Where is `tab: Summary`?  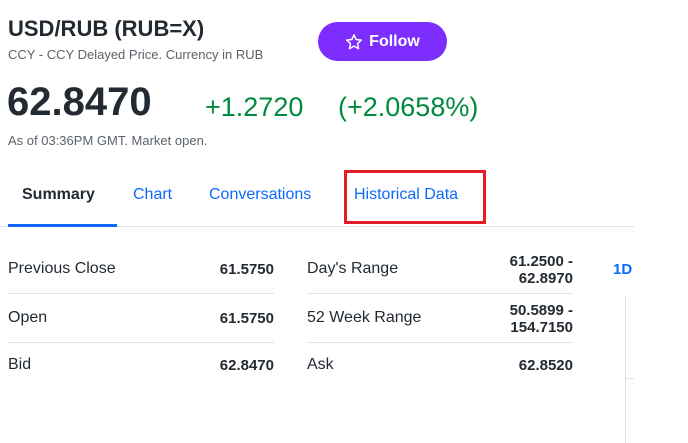 tab: Summary is located at coordinates (58, 194).